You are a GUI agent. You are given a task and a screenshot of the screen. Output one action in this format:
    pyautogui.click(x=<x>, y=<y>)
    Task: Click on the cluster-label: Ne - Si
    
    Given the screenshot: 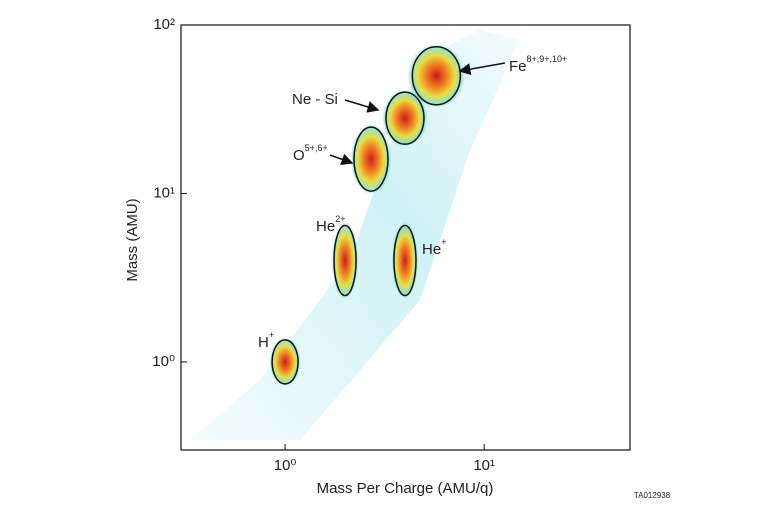 What is the action you would take?
    pyautogui.click(x=315, y=99)
    